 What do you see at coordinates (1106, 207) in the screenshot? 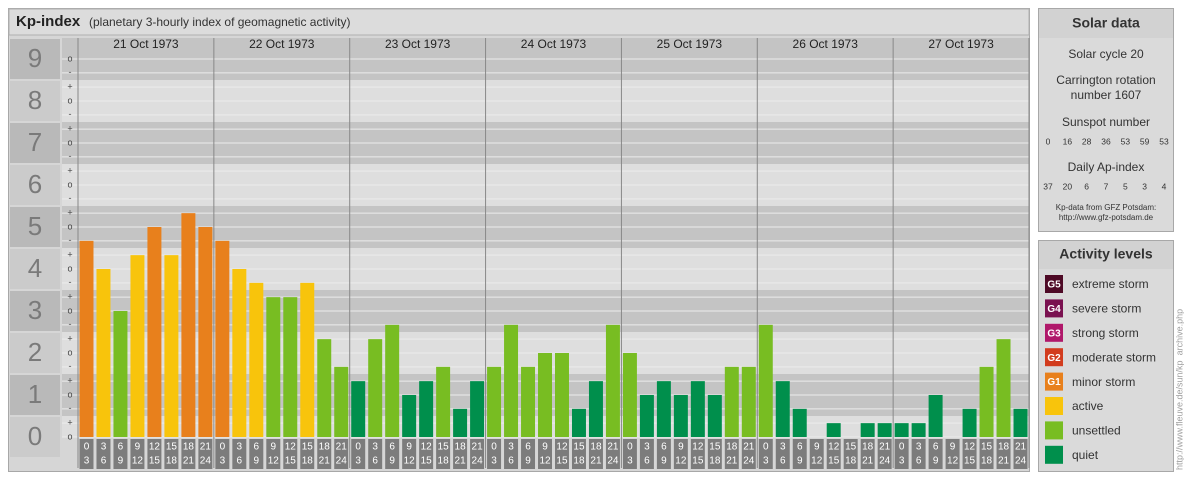
I see `source-note: Kp-data from GFZ Potsdam:` at bounding box center [1106, 207].